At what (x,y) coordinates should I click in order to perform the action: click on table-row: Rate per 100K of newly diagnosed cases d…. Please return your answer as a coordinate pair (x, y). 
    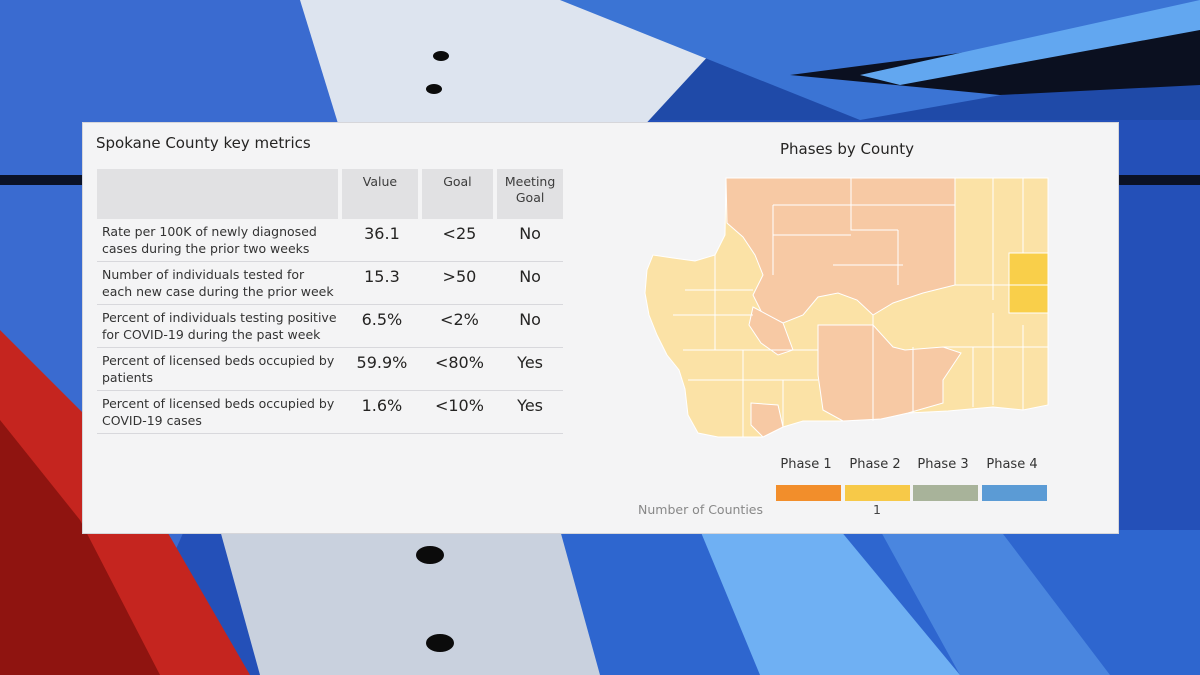
    Looking at the image, I should click on (330, 240).